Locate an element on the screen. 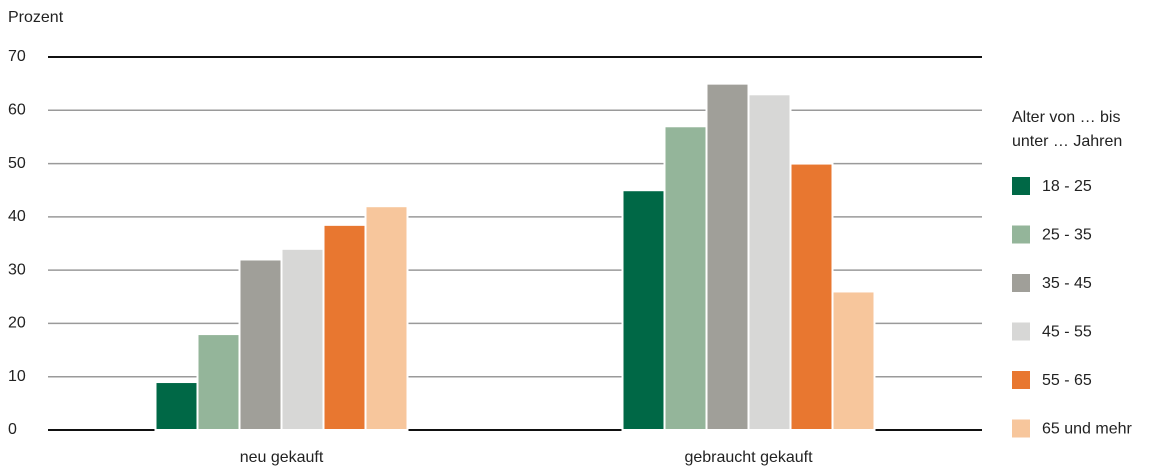  y-tick-label: 10 is located at coordinates (17, 376).